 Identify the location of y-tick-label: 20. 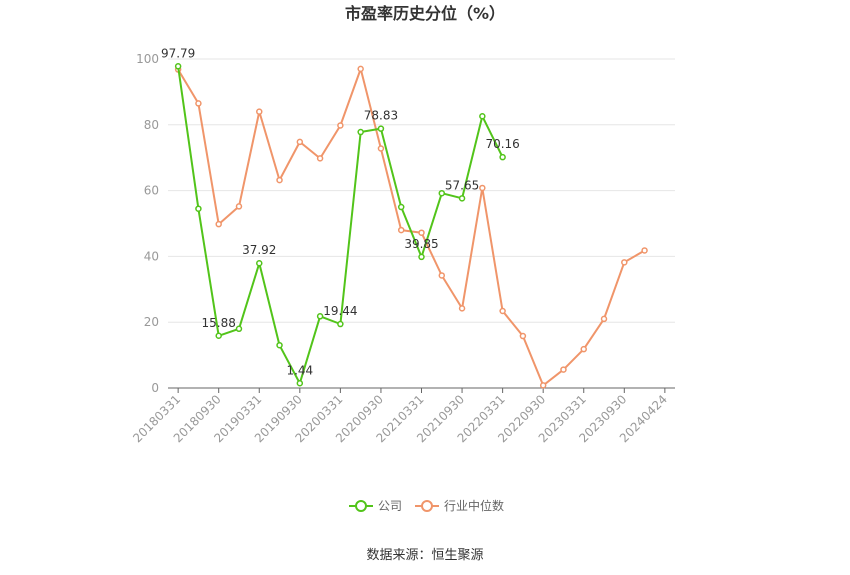
(151, 322).